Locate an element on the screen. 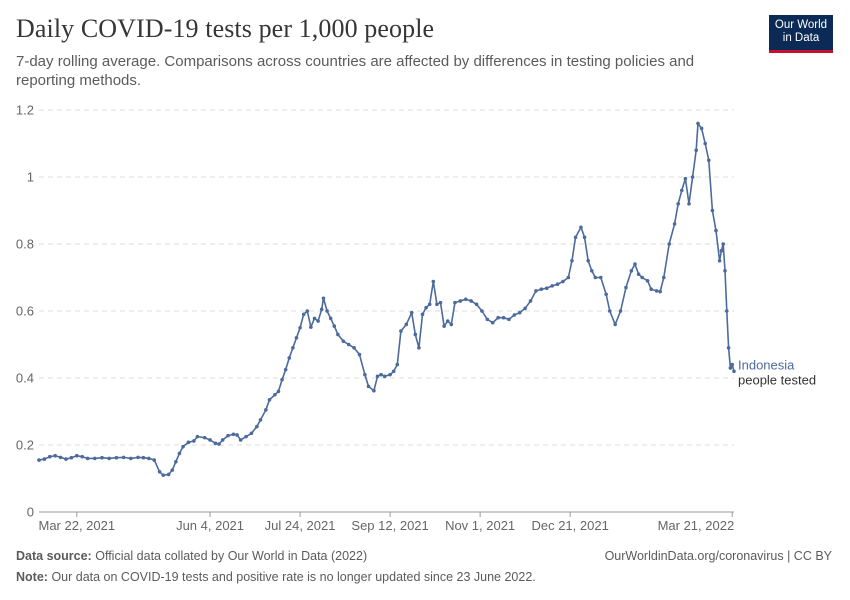  y-tick-label: 0.2 is located at coordinates (25, 445).